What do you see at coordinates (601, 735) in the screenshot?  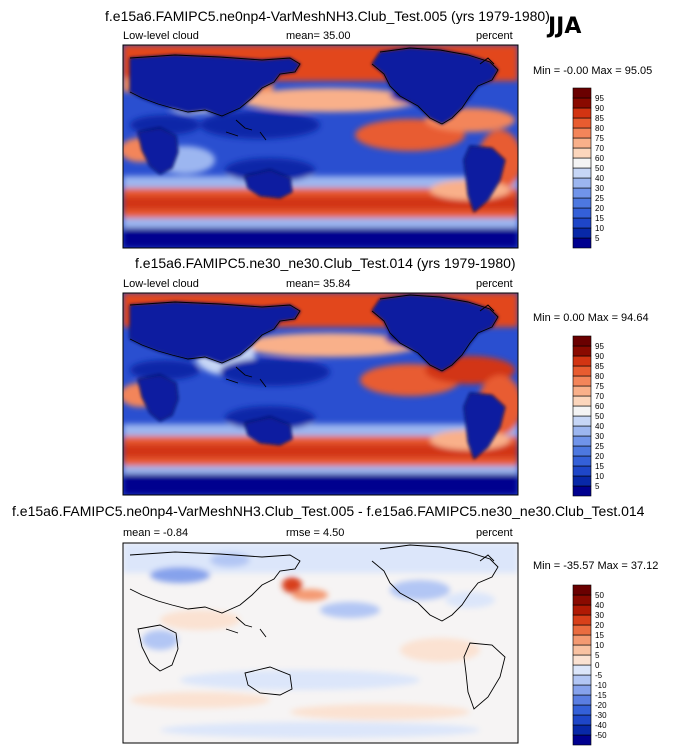 I see `colorbar-tick-label: -50` at bounding box center [601, 735].